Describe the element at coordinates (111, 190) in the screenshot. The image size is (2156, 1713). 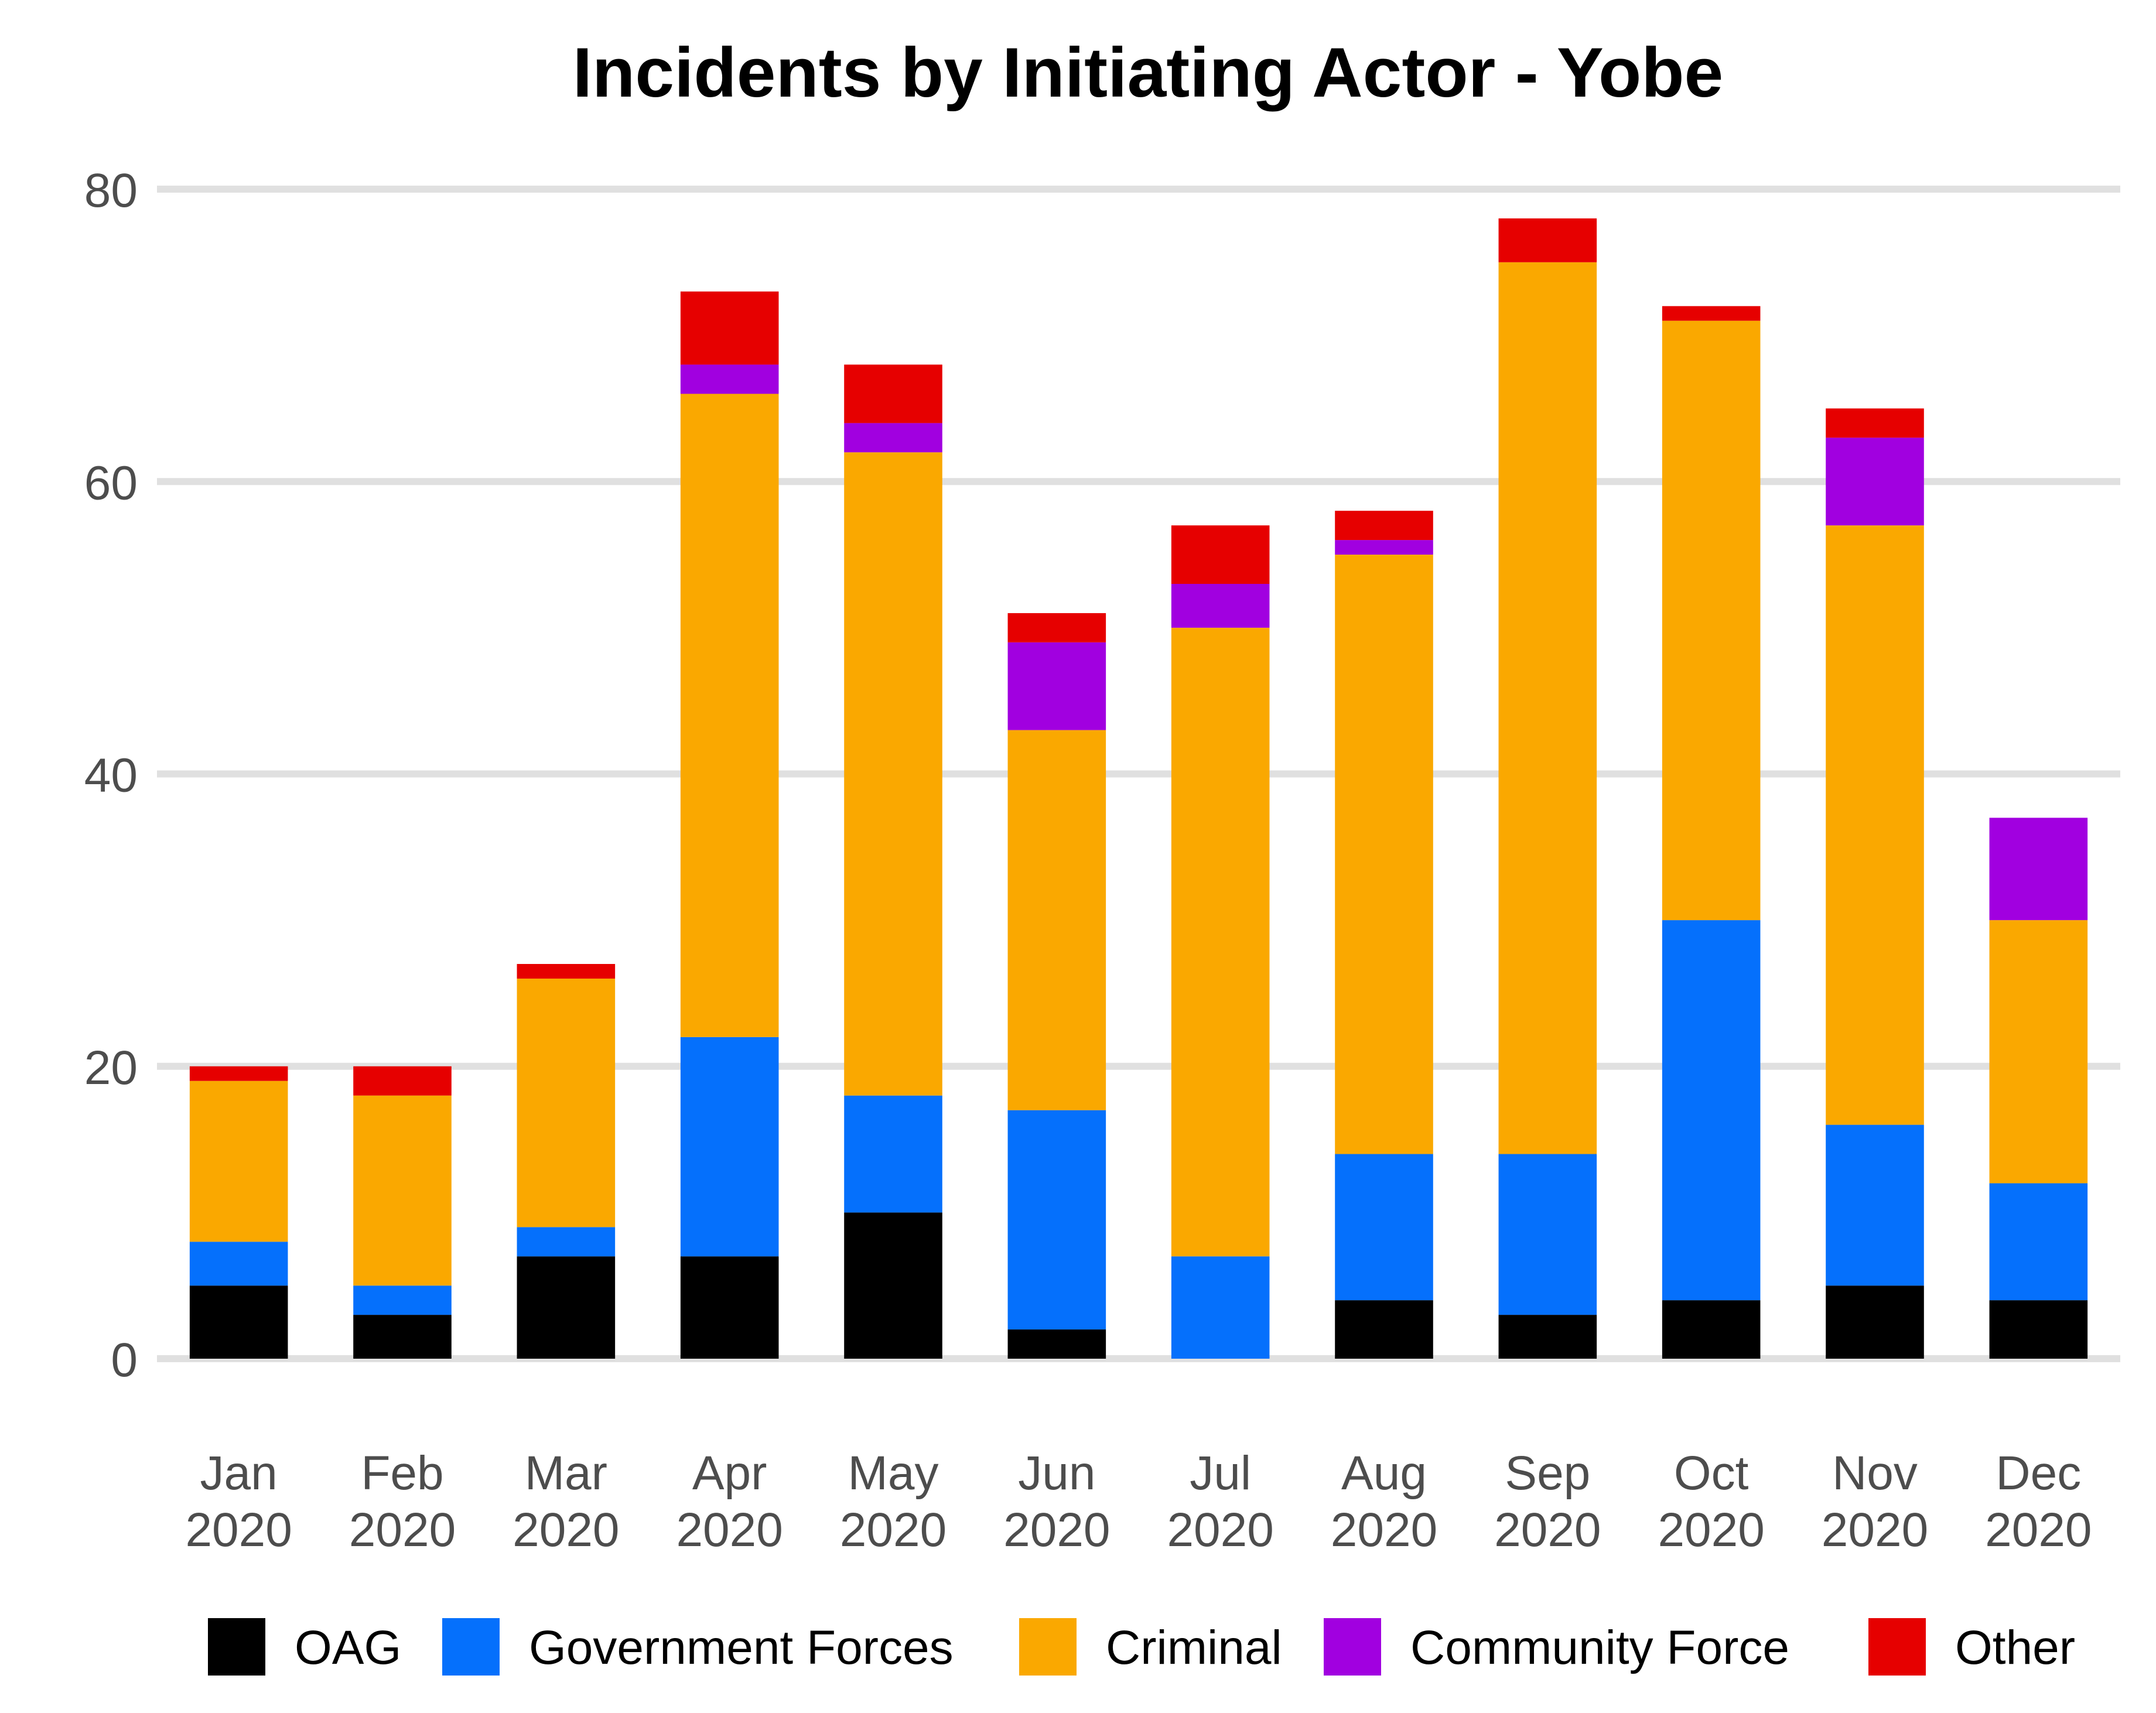
I see `y-tick-label: 80` at that location.